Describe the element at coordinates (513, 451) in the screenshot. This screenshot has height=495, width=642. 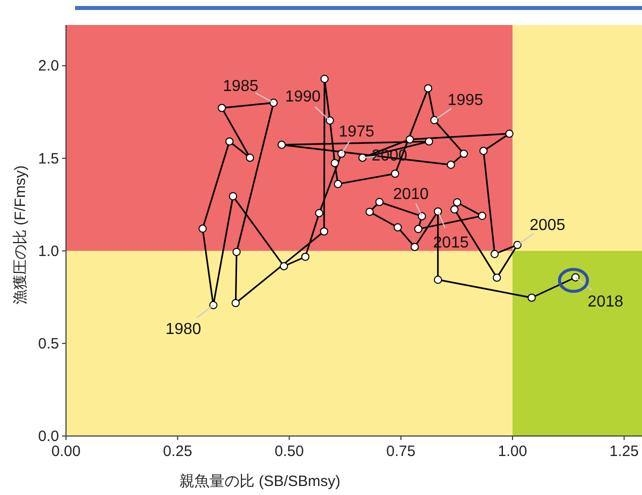
I see `x-tick-label: 1.00` at that location.